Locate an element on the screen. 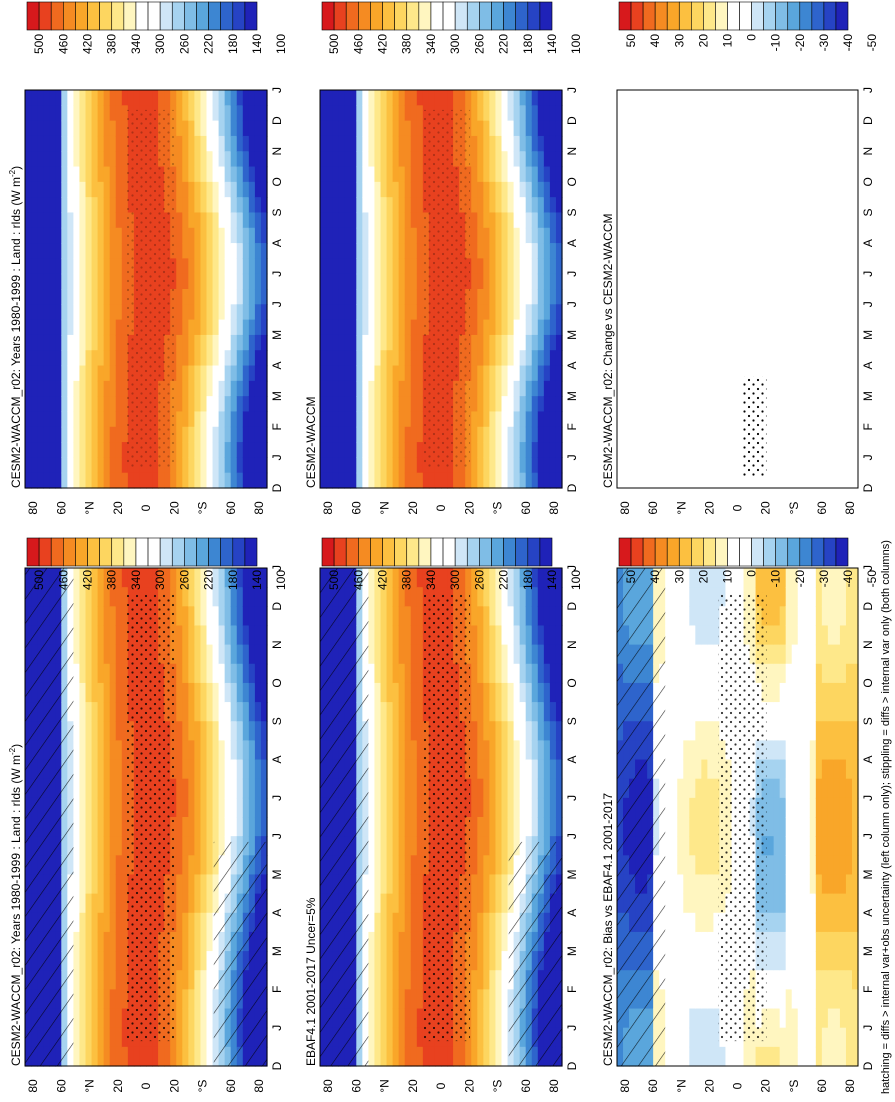 This screenshot has height=1102, width=895. colorbar-label: 180 is located at coordinates (233, 44).